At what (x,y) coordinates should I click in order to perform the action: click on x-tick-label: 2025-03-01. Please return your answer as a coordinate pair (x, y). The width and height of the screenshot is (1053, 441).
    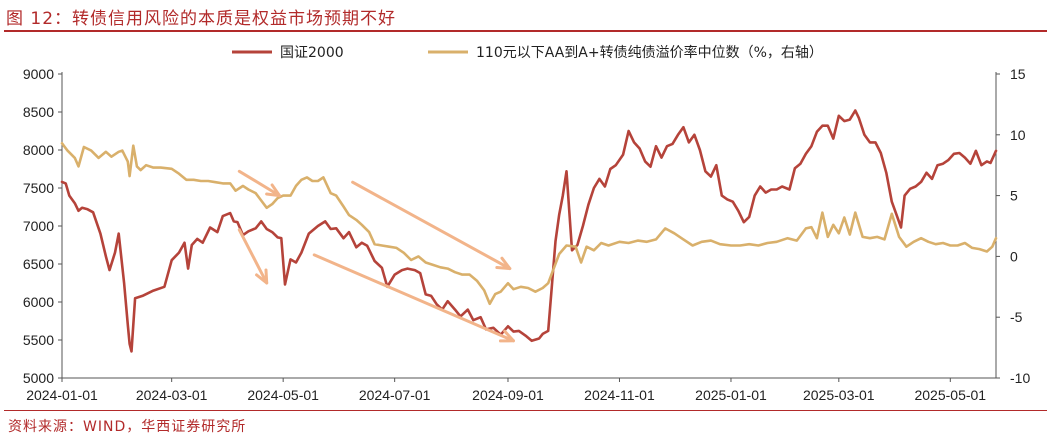
    Looking at the image, I should click on (839, 395).